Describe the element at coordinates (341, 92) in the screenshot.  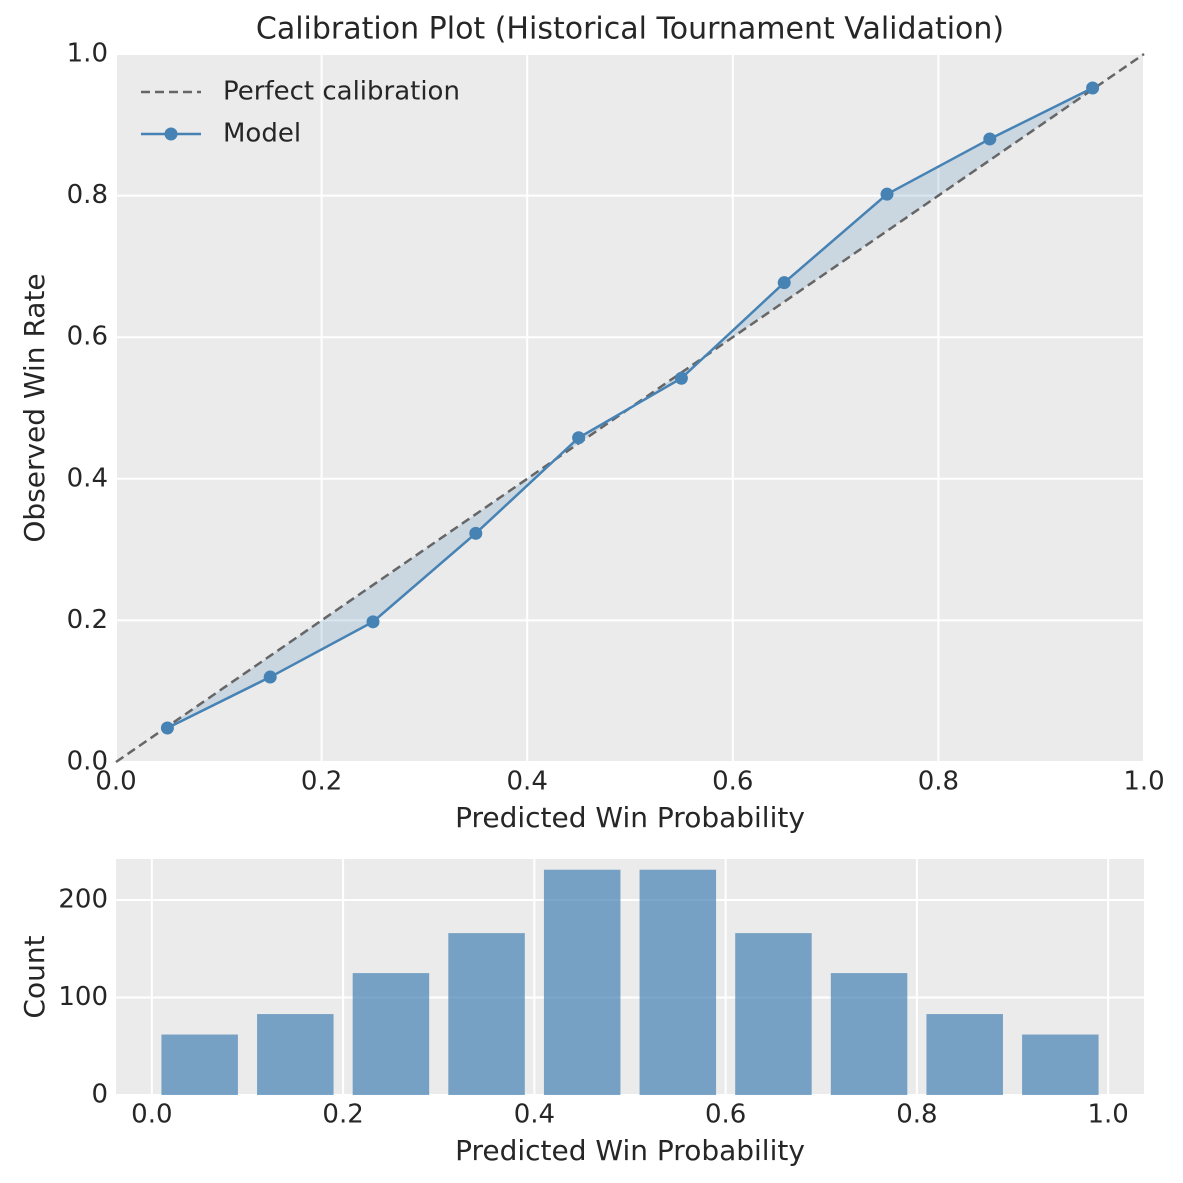
I see `legend-label: Perfect calibration` at that location.